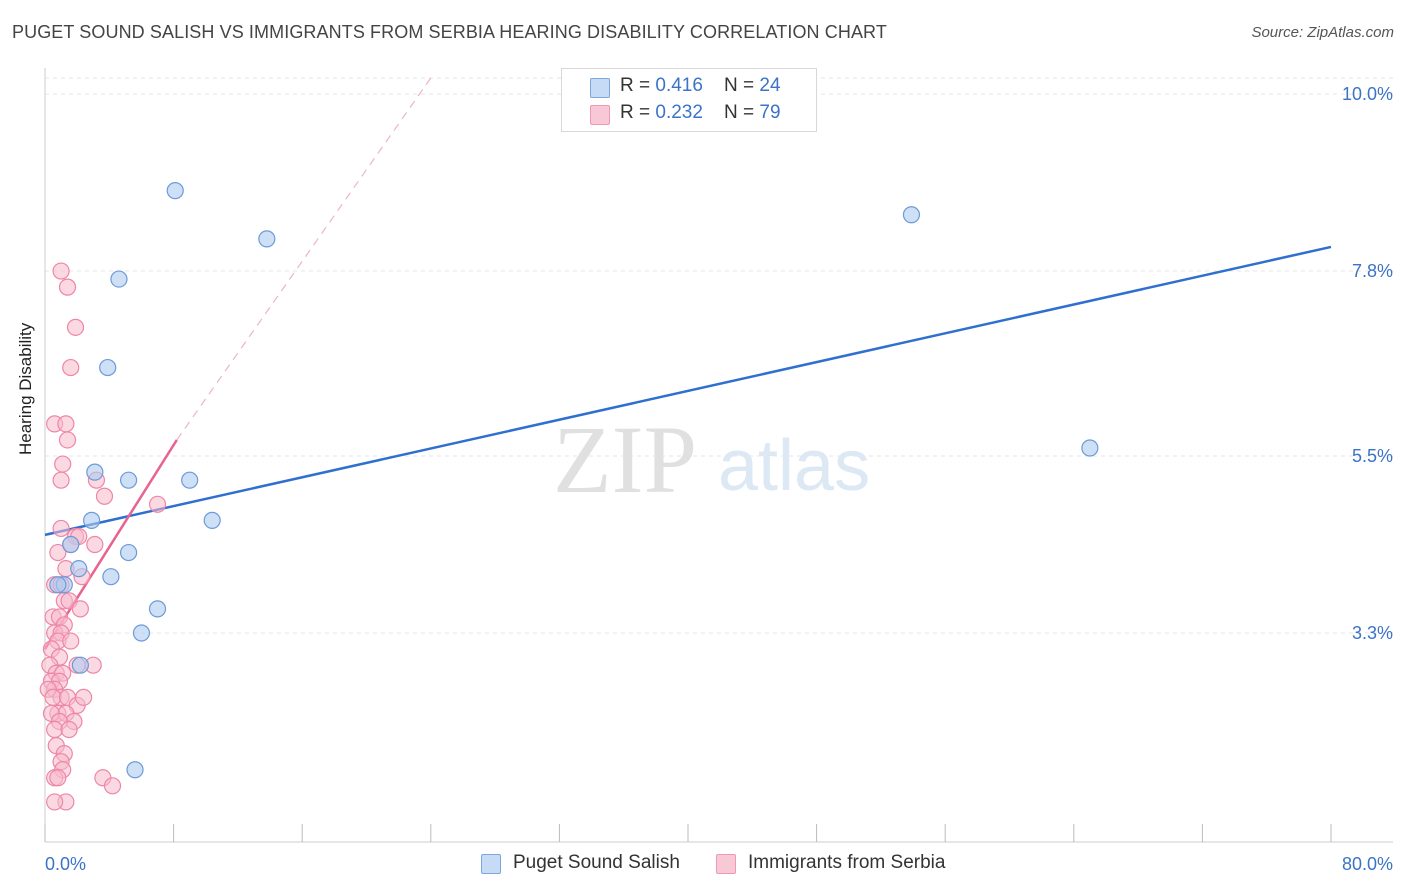 This screenshot has width=1406, height=892. I want to click on bottom-legend-swatch-blue, so click(491, 864).